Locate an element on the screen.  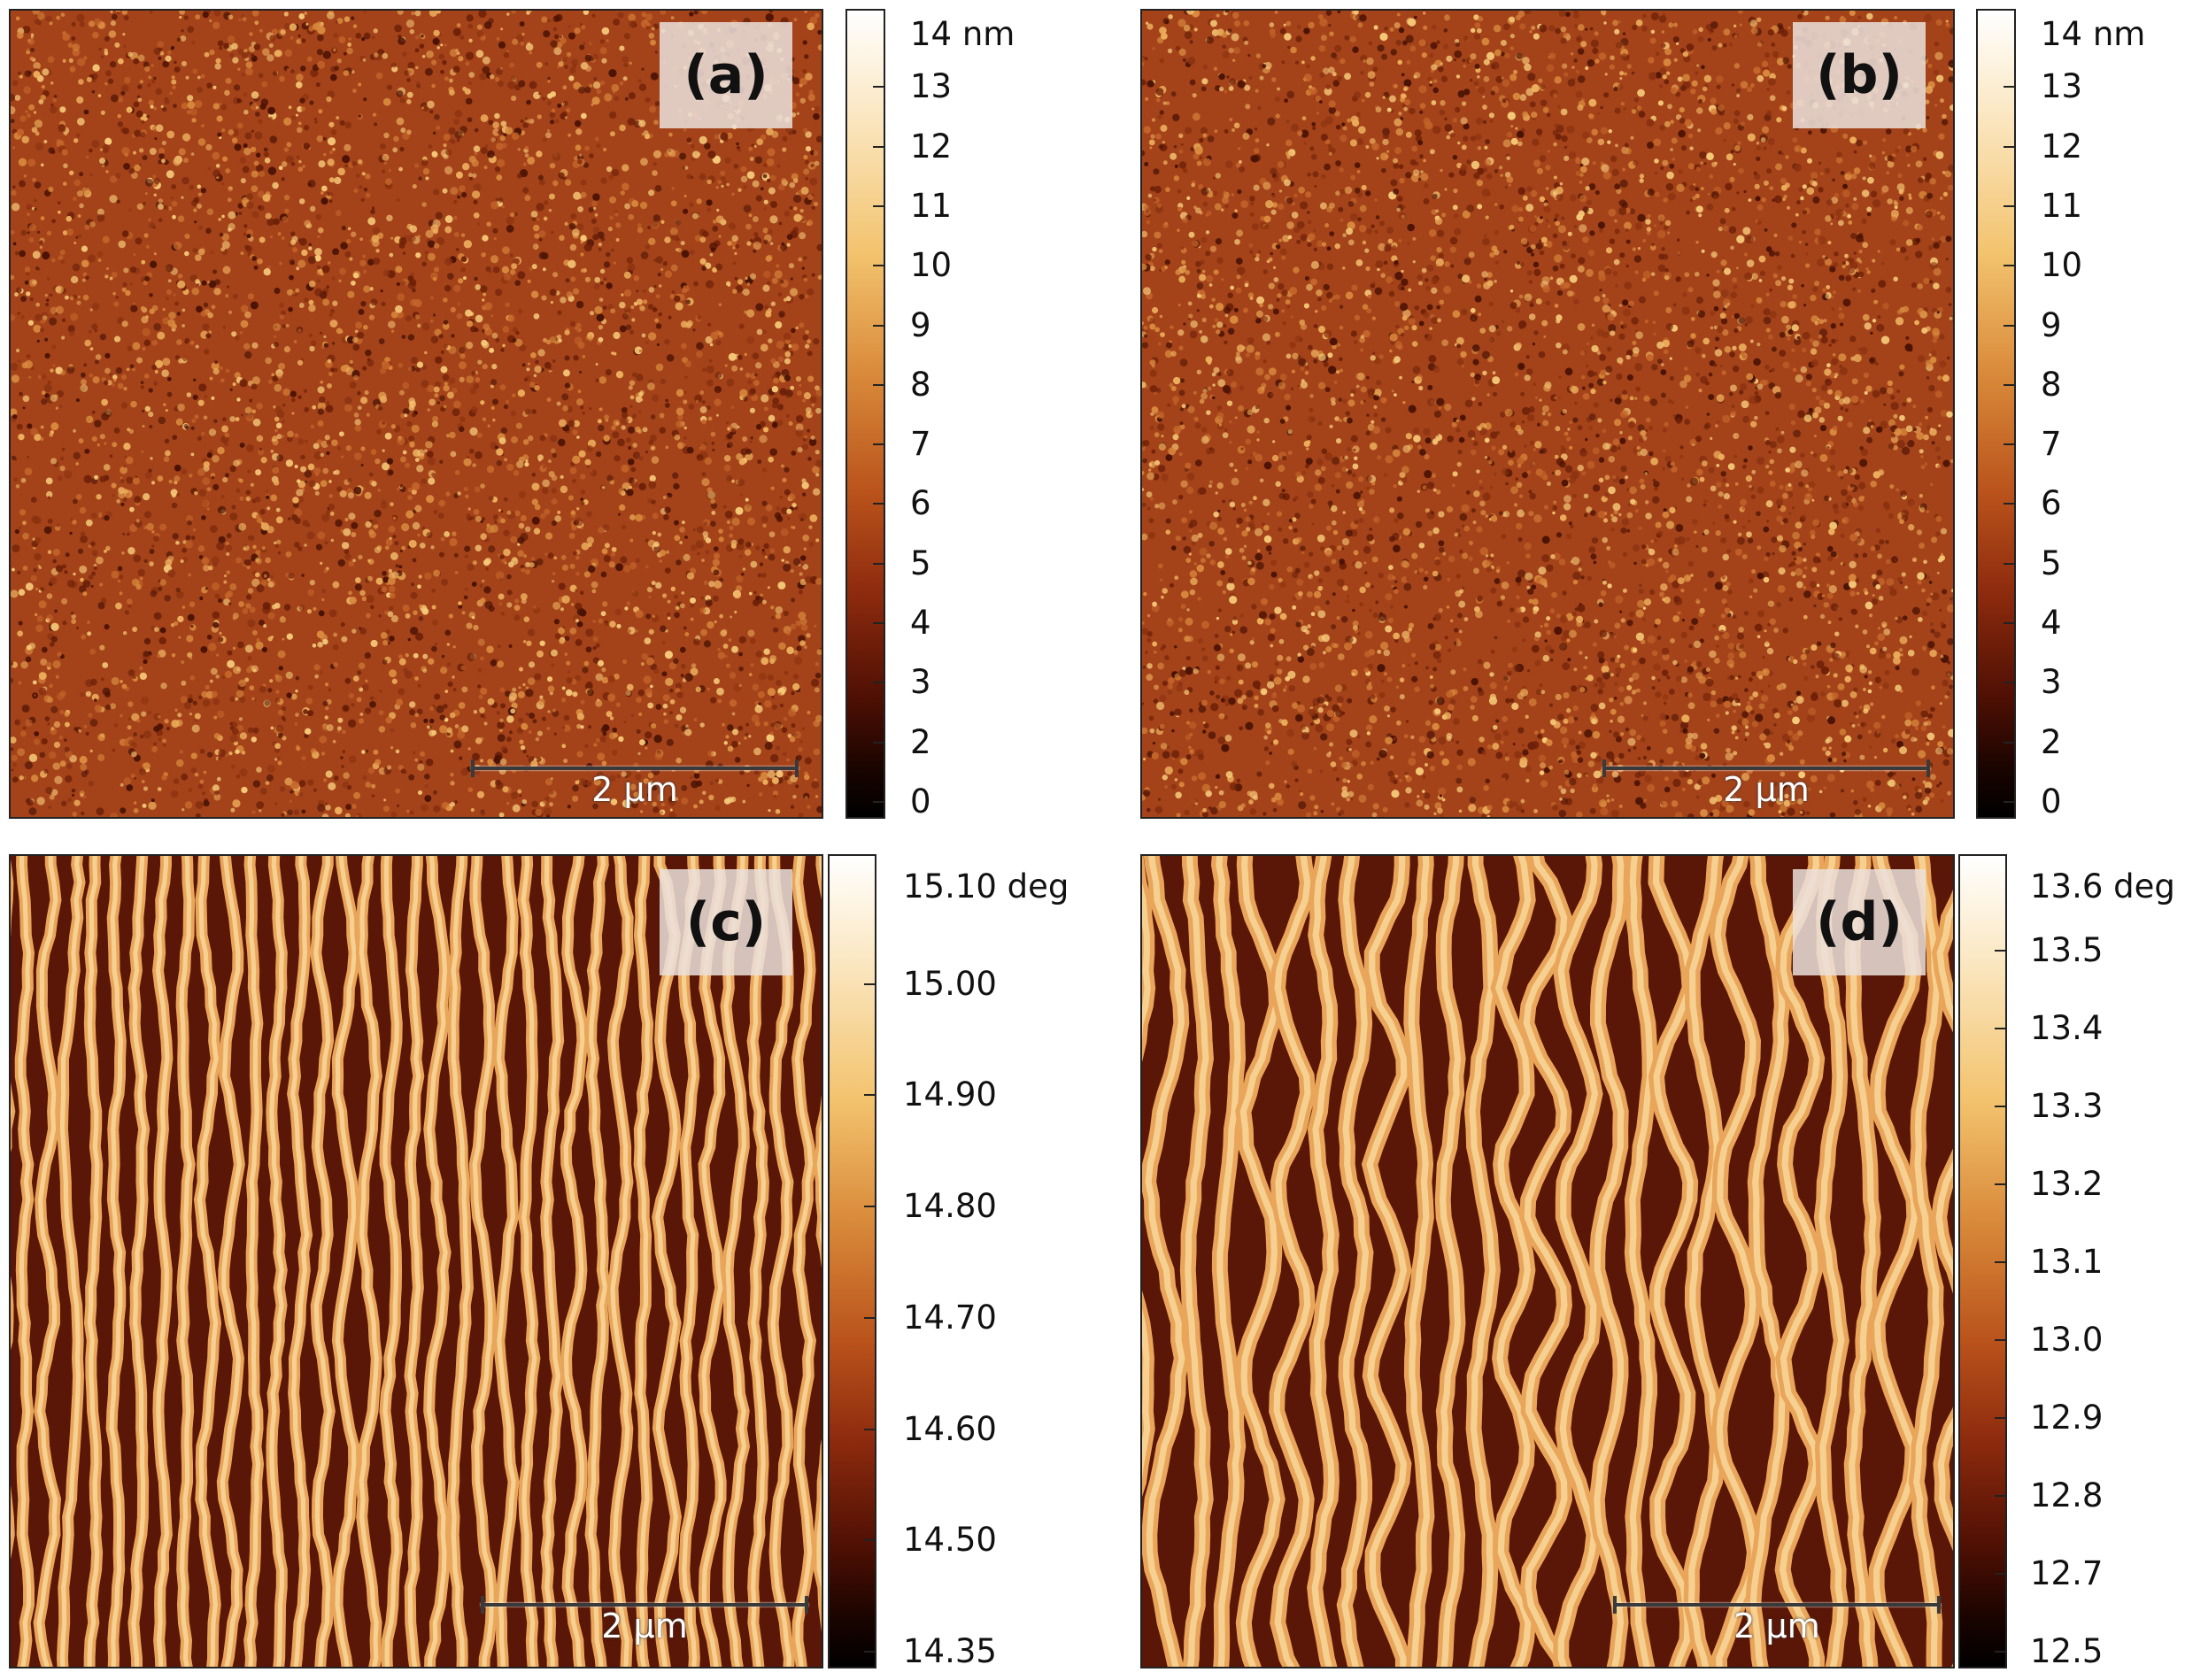
colorbar-tick-label-b: 3 is located at coordinates (2051, 682).